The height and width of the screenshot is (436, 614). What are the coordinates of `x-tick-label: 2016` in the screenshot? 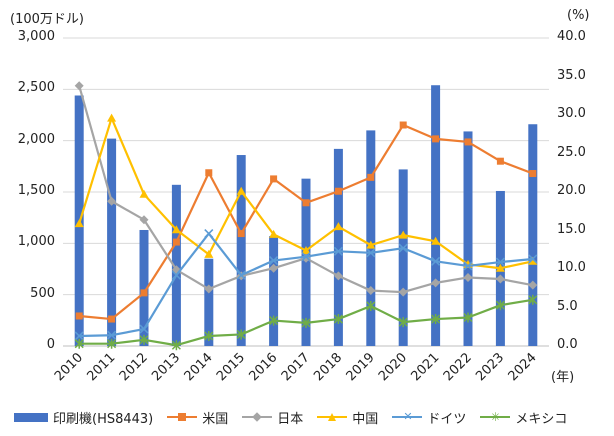 It's located at (263, 367).